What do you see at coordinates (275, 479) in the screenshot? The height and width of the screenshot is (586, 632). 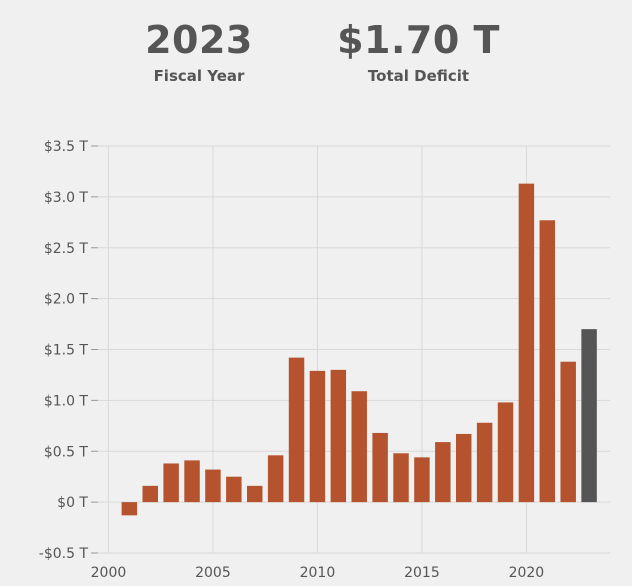 I see `bar-2008` at bounding box center [275, 479].